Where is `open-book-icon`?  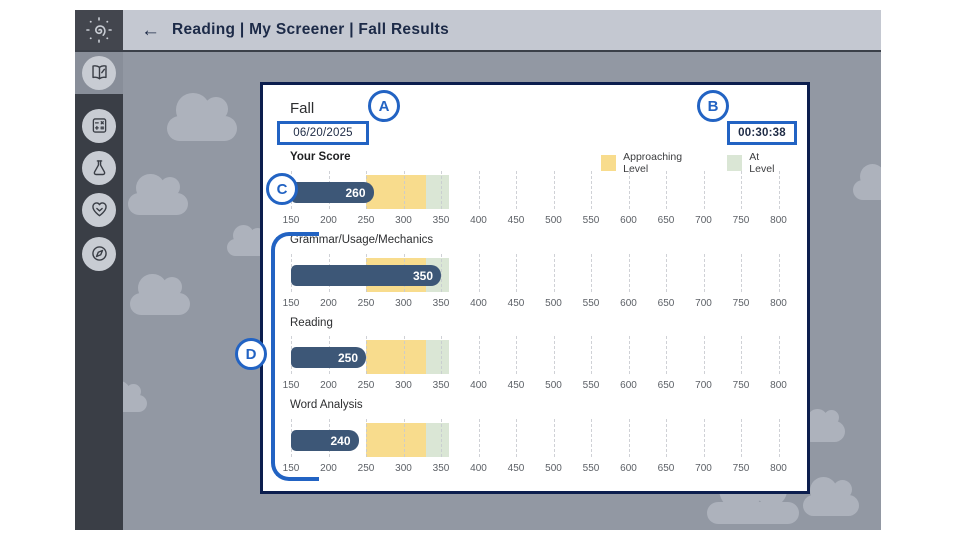 open-book-icon is located at coordinates (99, 72).